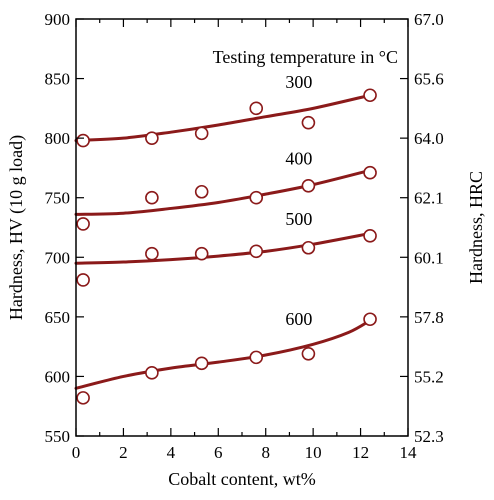 The image size is (494, 500). Describe the element at coordinates (16, 227) in the screenshot. I see `y-axis-label: Hardness, HV (10 g load)` at that location.